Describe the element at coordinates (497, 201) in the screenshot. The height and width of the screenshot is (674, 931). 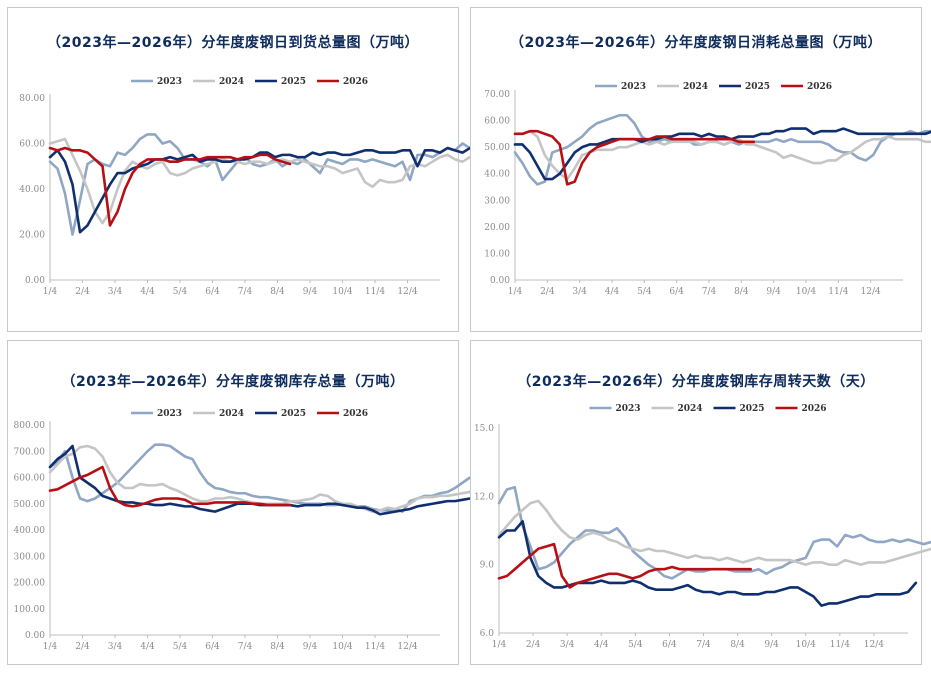
I see `y-tick-label: 30.00` at that location.